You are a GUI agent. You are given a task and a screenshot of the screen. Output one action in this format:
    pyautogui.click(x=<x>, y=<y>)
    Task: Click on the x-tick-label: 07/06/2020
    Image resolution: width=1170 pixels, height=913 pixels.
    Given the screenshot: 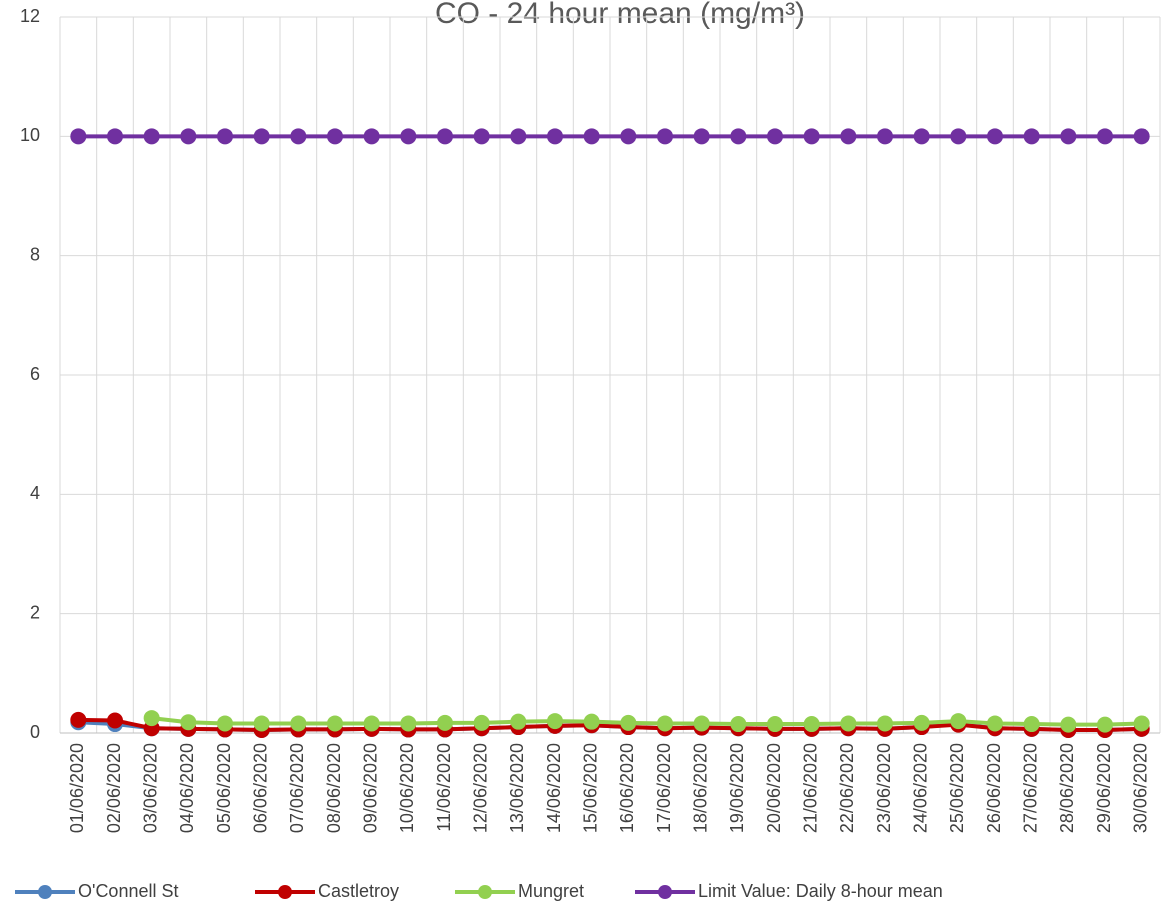 What is the action you would take?
    pyautogui.click(x=297, y=788)
    